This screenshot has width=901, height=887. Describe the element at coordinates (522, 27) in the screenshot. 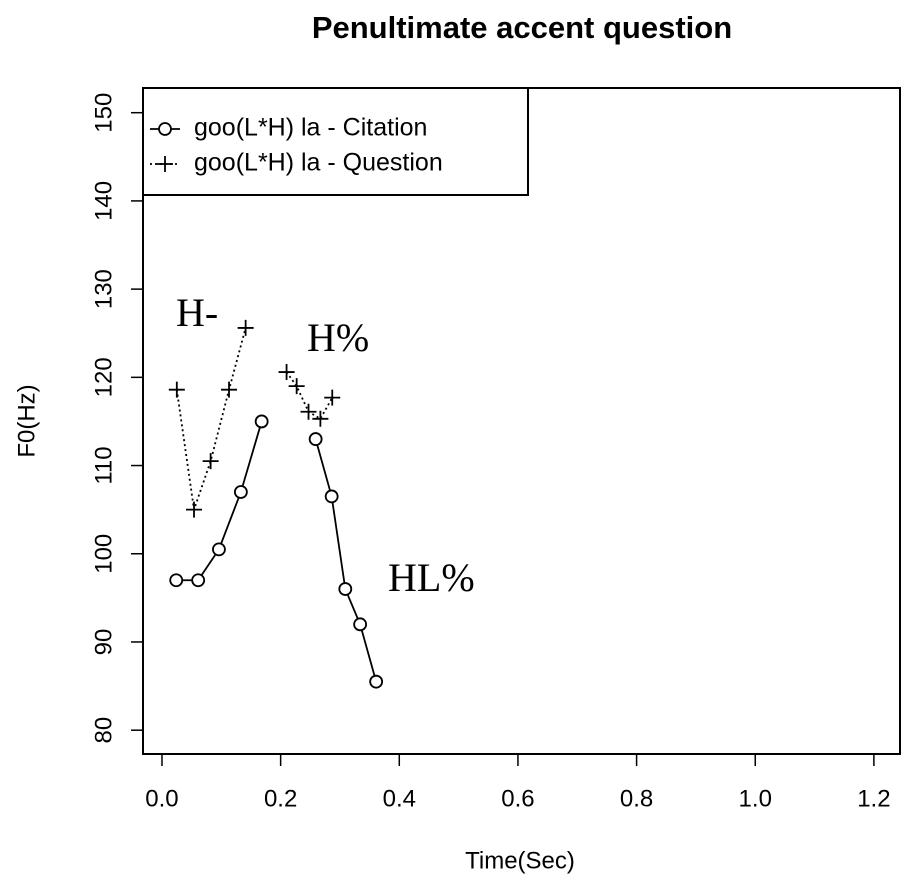

I see `chart-title: Penultimate accent question` at that location.